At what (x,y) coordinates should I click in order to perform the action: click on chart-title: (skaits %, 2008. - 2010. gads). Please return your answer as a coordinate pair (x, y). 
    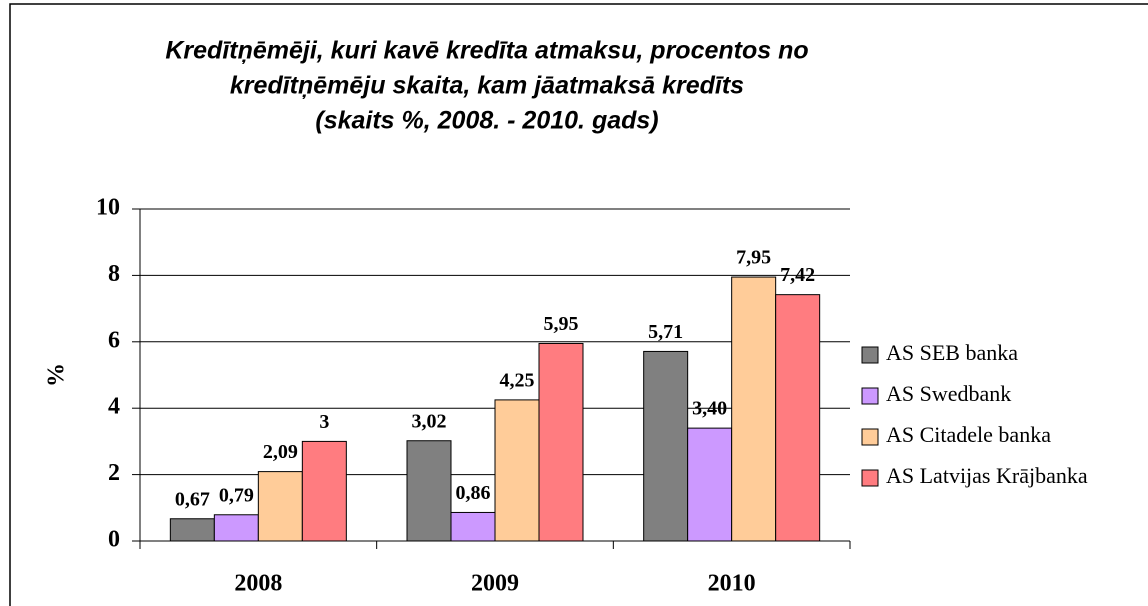
    Looking at the image, I should click on (486, 121).